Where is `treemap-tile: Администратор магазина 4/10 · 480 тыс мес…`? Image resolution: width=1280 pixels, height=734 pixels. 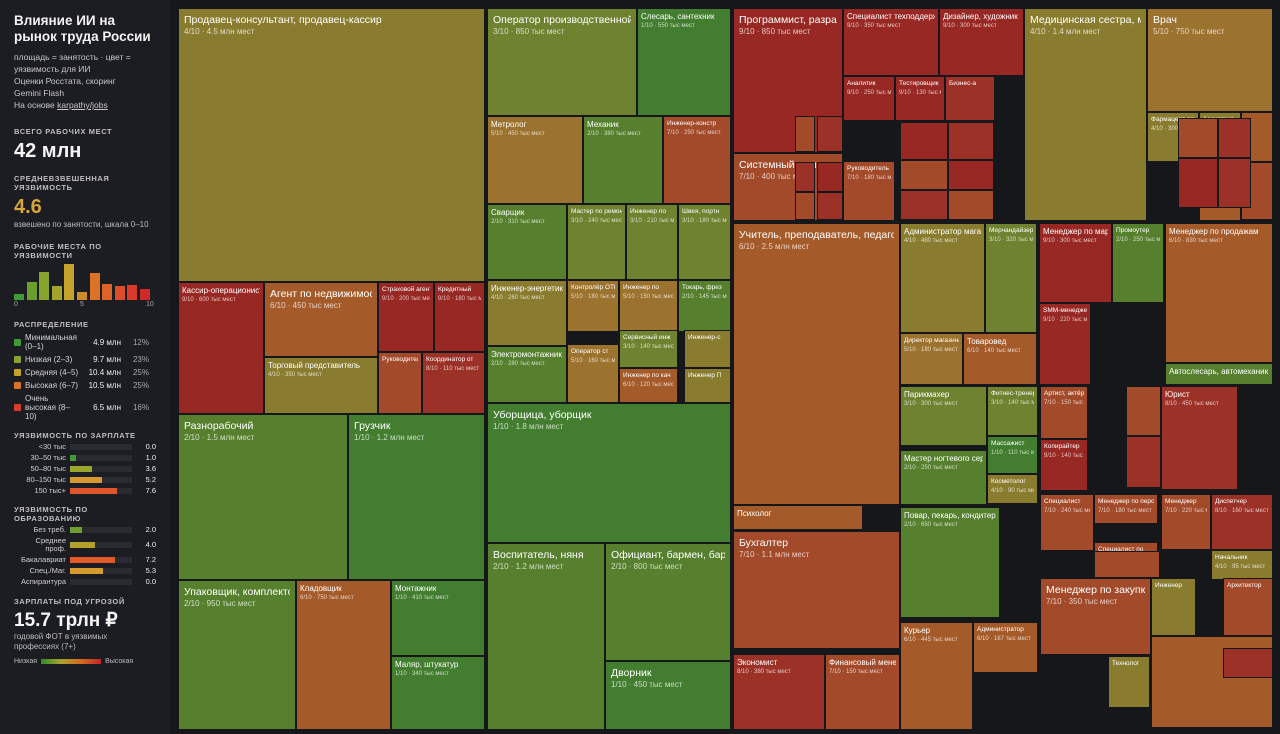
treemap-tile: Администратор магазина 4/10 · 480 тыс мес… is located at coordinates (942, 278).